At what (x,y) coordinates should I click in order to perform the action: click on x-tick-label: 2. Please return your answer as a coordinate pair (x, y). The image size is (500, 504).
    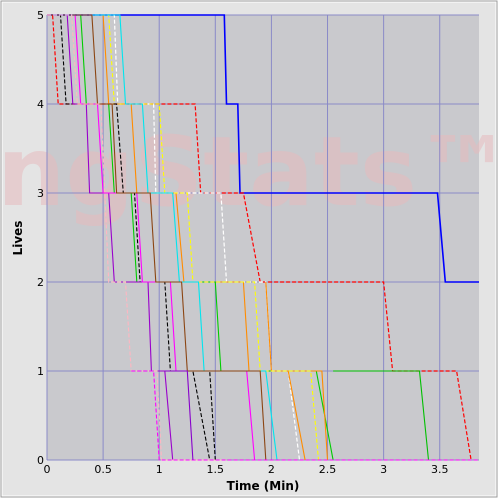
    Looking at the image, I should click on (271, 469).